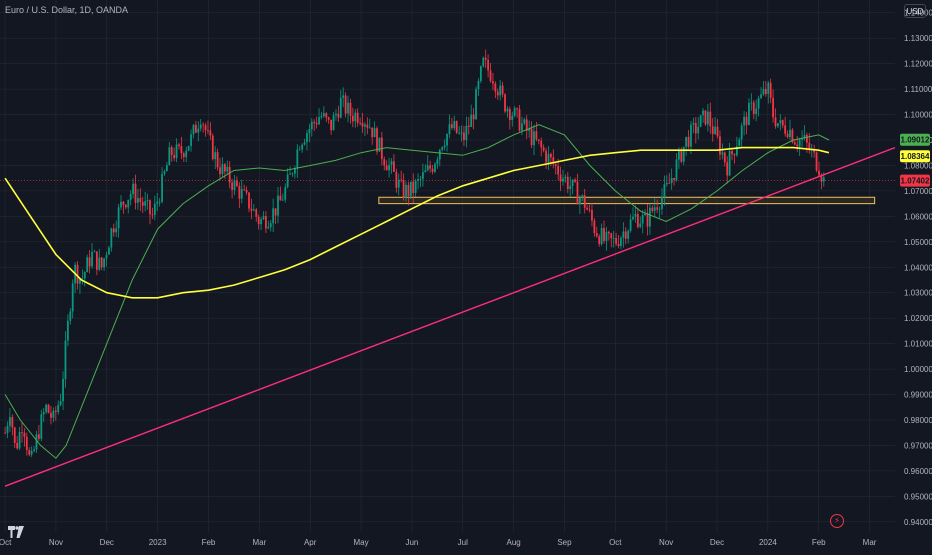 This screenshot has width=932, height=555. What do you see at coordinates (918, 191) in the screenshot?
I see `y-tick-label: 1.07000` at bounding box center [918, 191].